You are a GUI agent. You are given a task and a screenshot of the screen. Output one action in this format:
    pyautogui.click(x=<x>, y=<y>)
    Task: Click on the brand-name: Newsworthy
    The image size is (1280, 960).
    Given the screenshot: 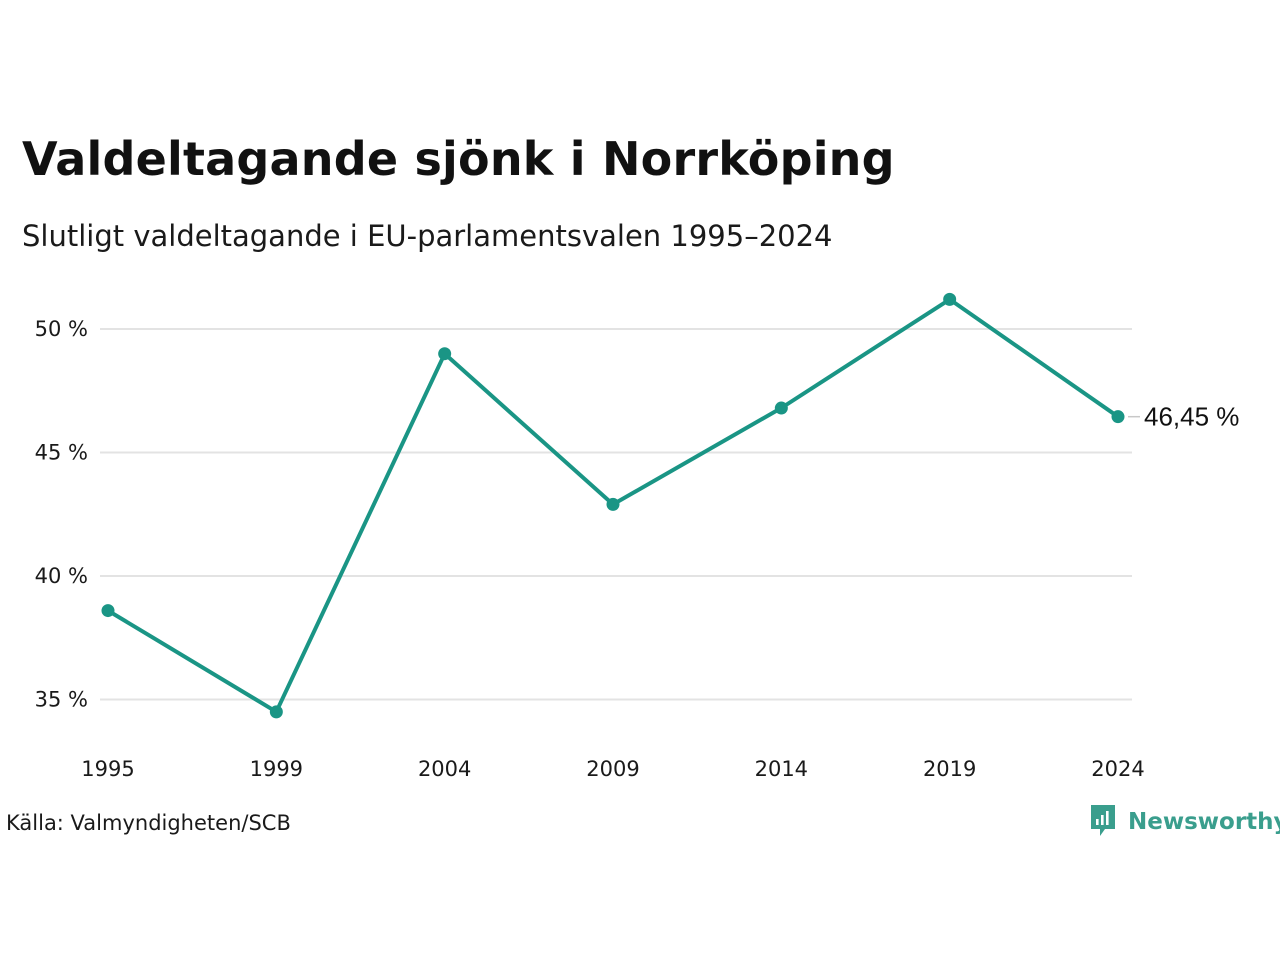 What is the action you would take?
    pyautogui.click(x=1204, y=822)
    